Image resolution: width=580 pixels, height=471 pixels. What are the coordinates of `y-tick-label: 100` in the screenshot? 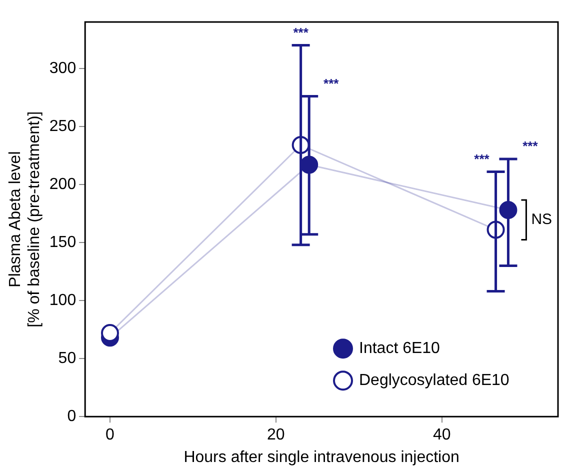 It's located at (62, 300).